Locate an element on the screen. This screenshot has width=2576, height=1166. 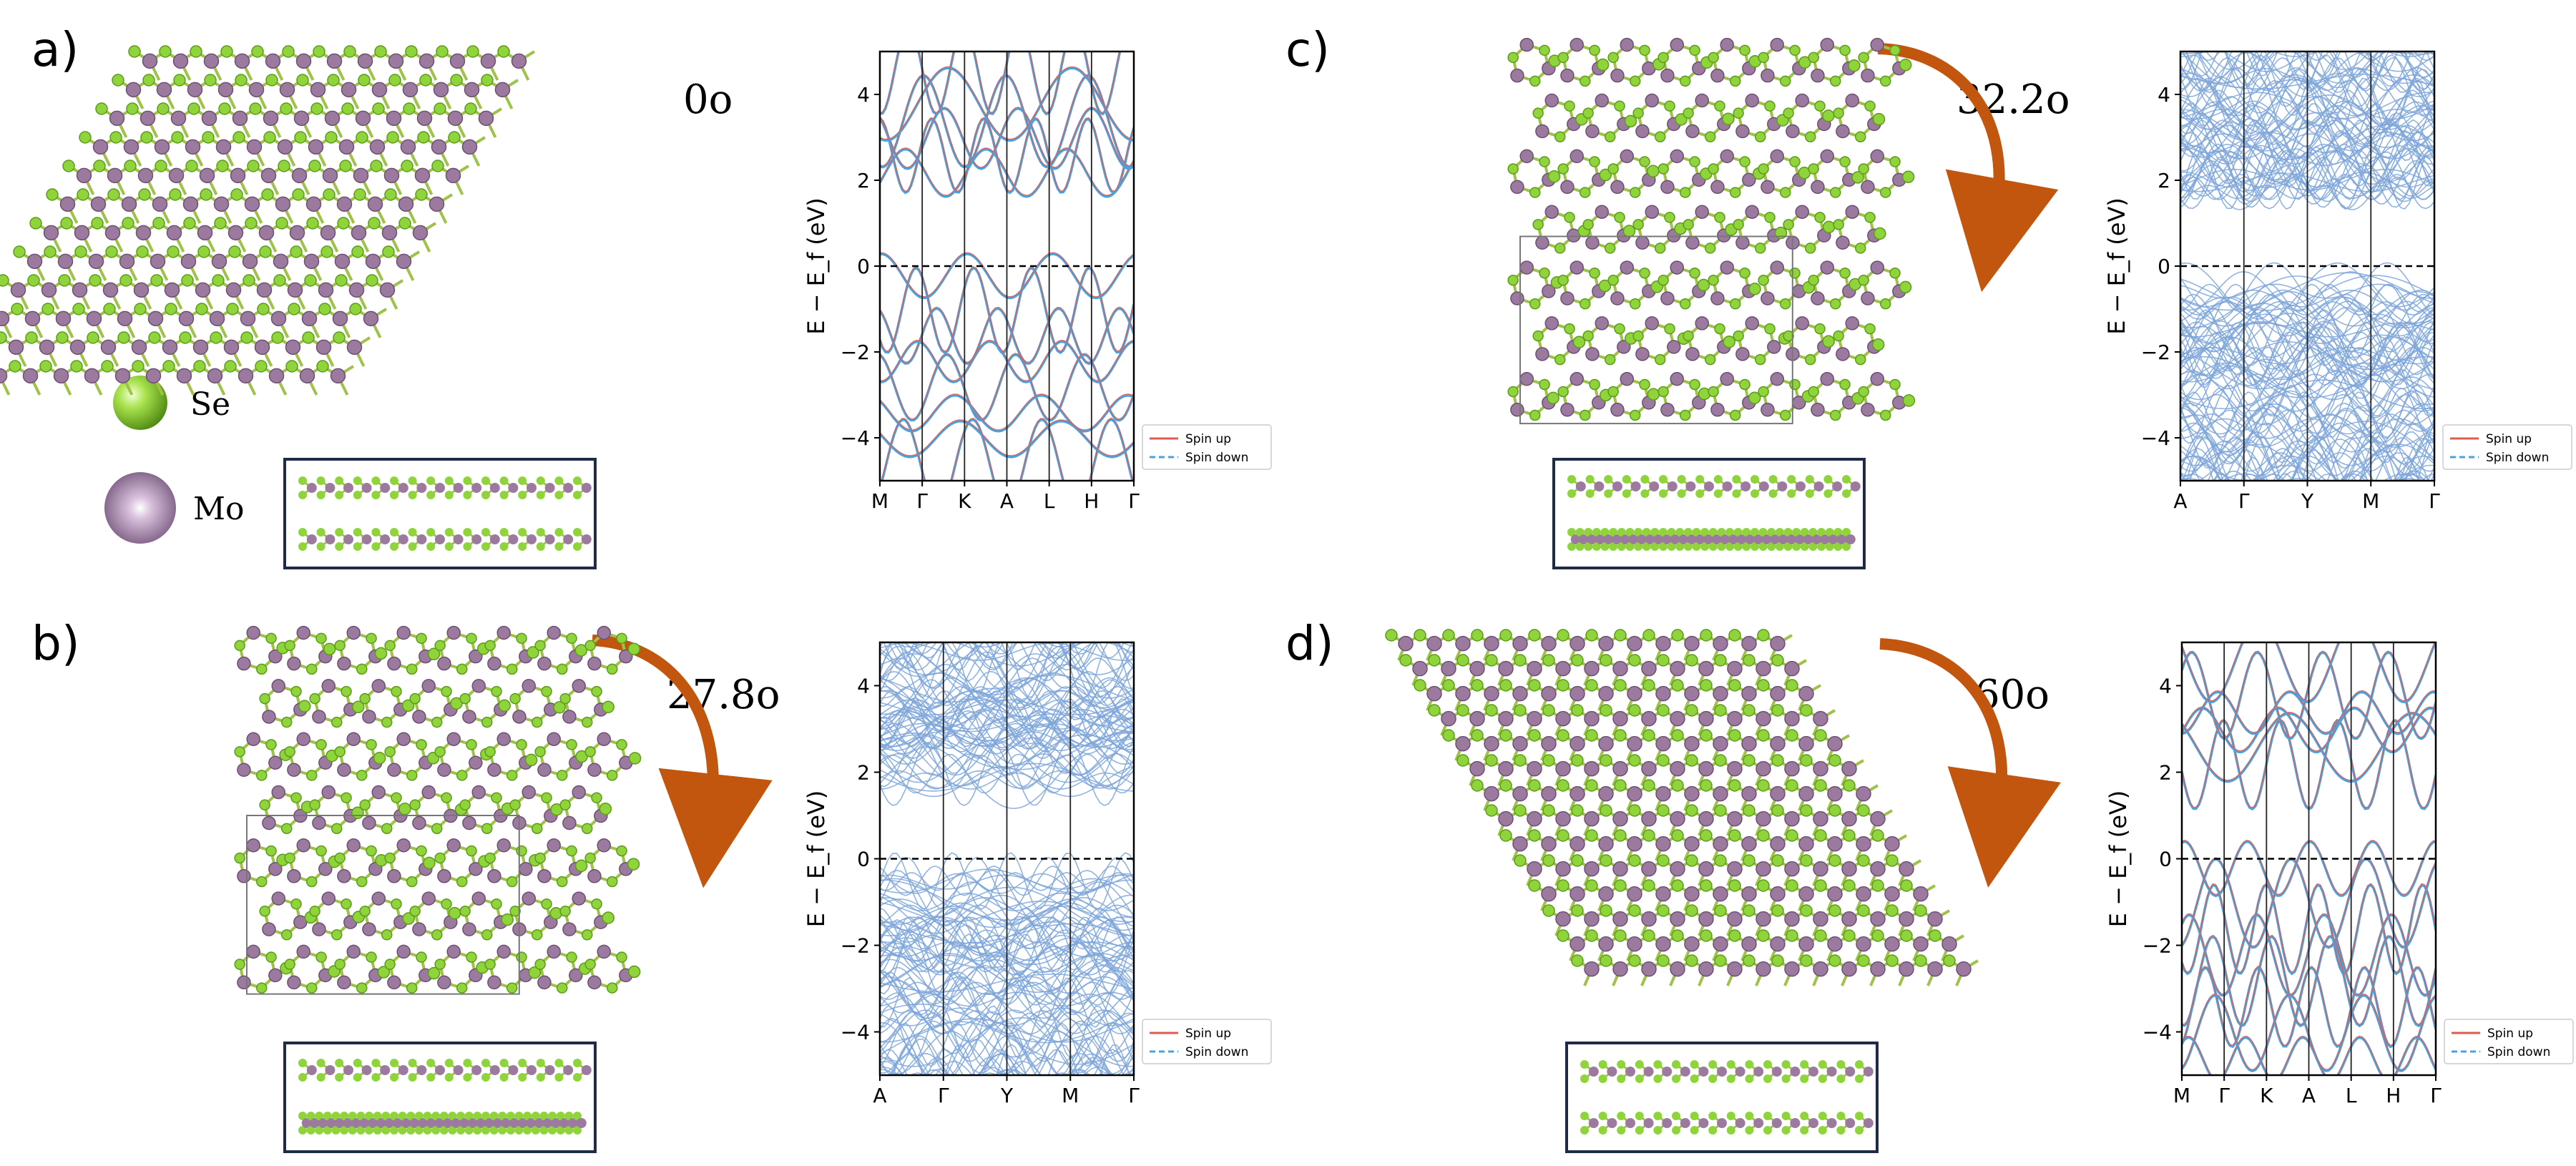
x-tick-label: L is located at coordinates (2352, 1095).